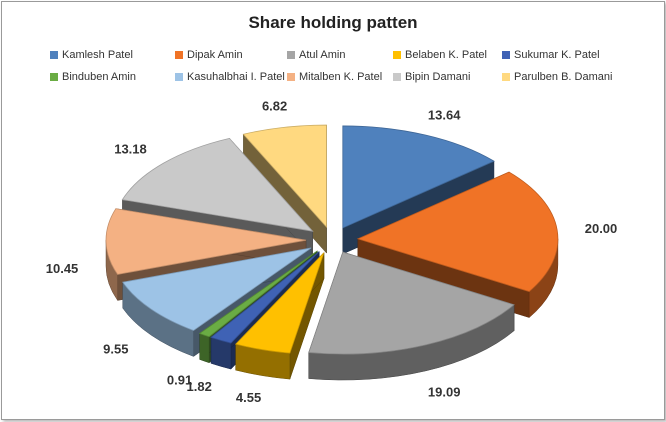 The image size is (666, 422). I want to click on legend-item: Mitalben K. Patel, so click(334, 77).